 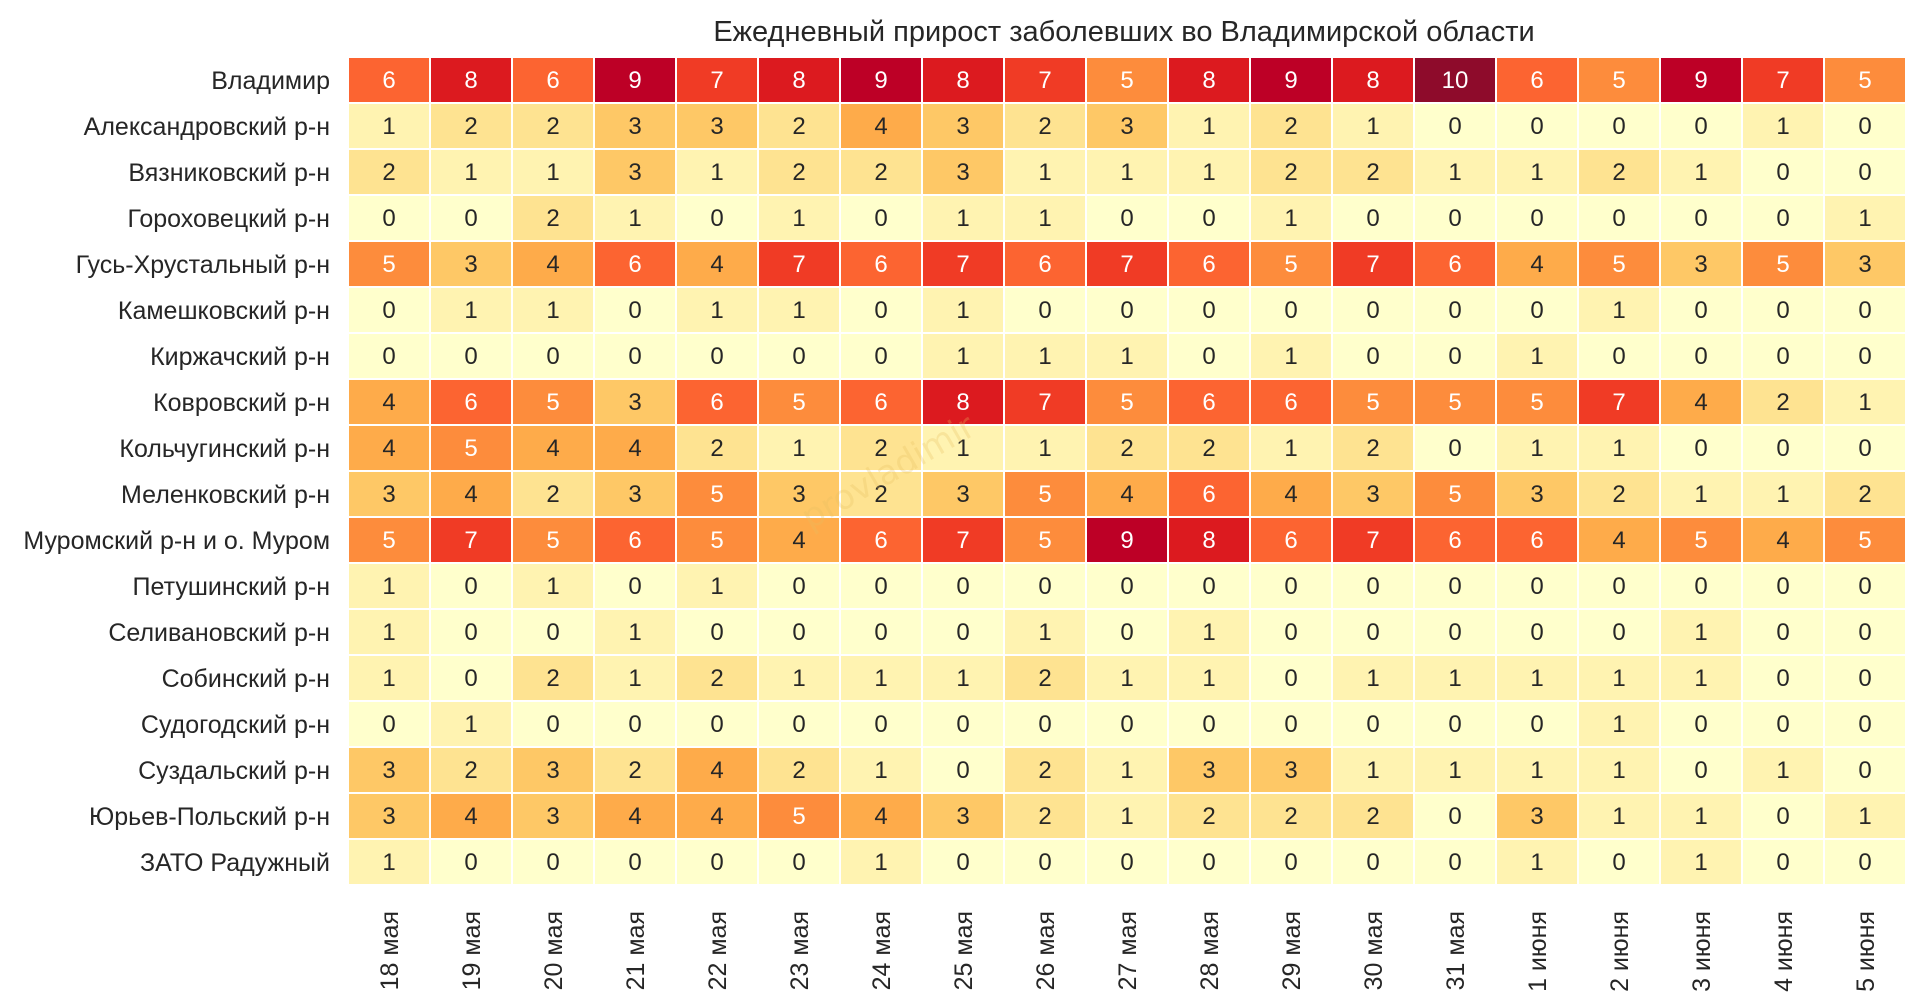 What do you see at coordinates (554, 950) in the screenshot?
I see `column-label: 20 мая` at bounding box center [554, 950].